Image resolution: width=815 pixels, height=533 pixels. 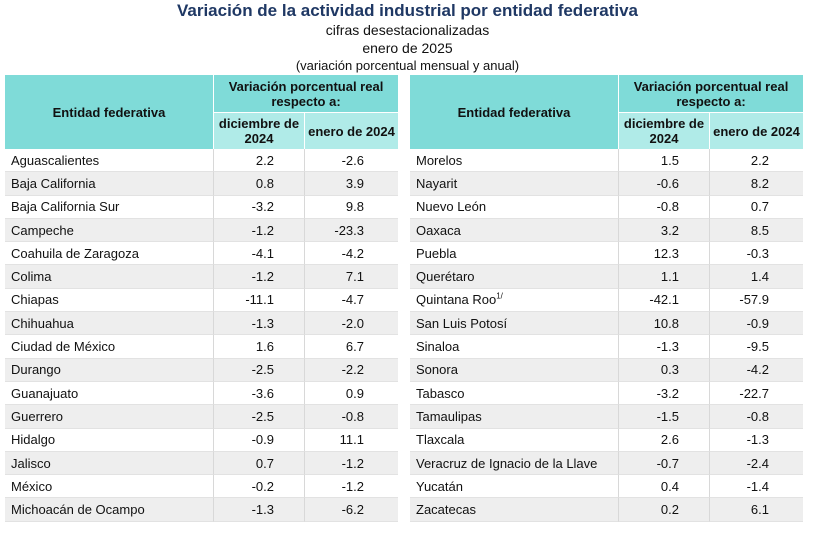 I want to click on state-name: Veracruz de Ignacio de la Llave, so click(x=514, y=463).